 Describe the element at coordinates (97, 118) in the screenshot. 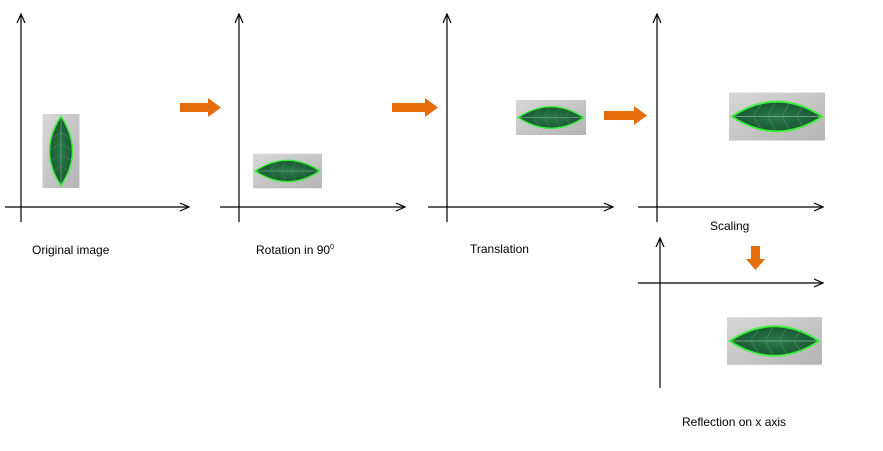

I see `panel-original` at that location.